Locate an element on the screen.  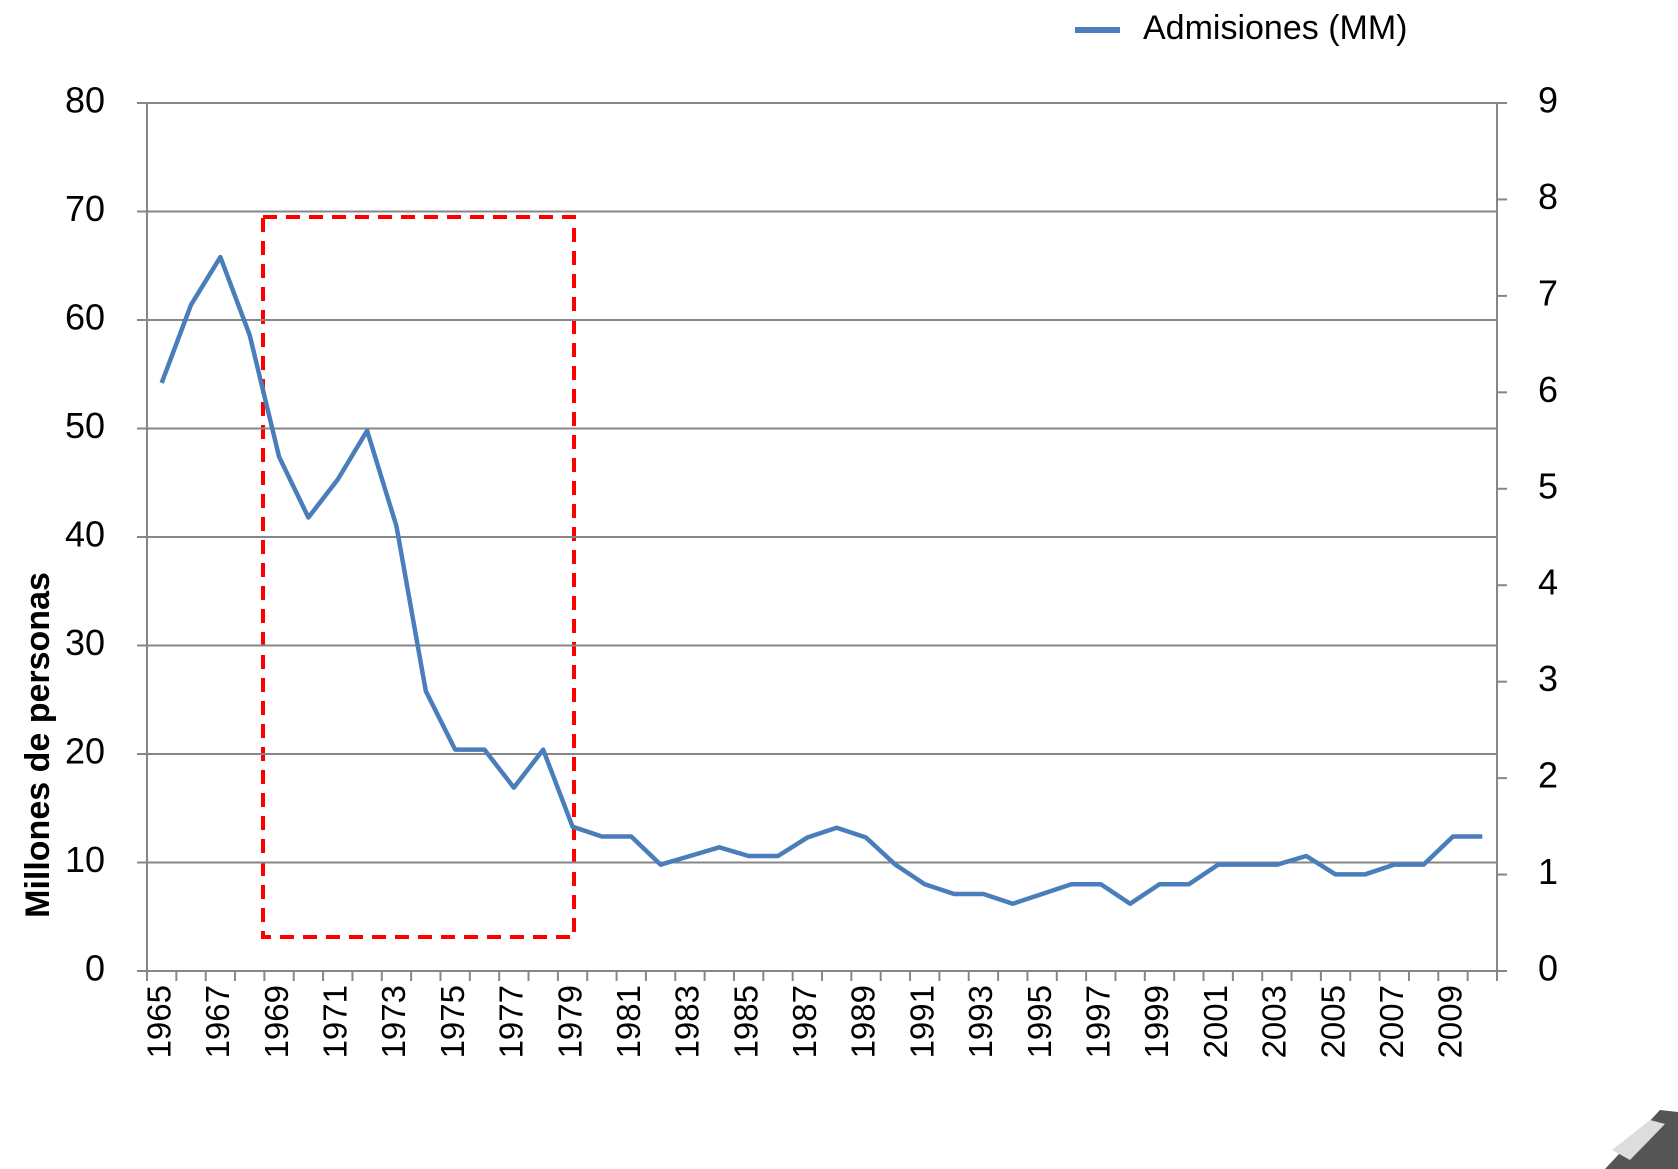
y2-tick-label: 8 is located at coordinates (1548, 196).